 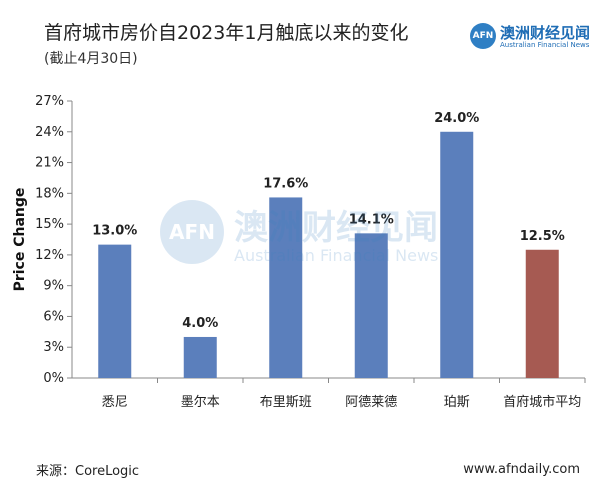 What do you see at coordinates (49, 163) in the screenshot?
I see `y-tick-label: 21%` at bounding box center [49, 163].